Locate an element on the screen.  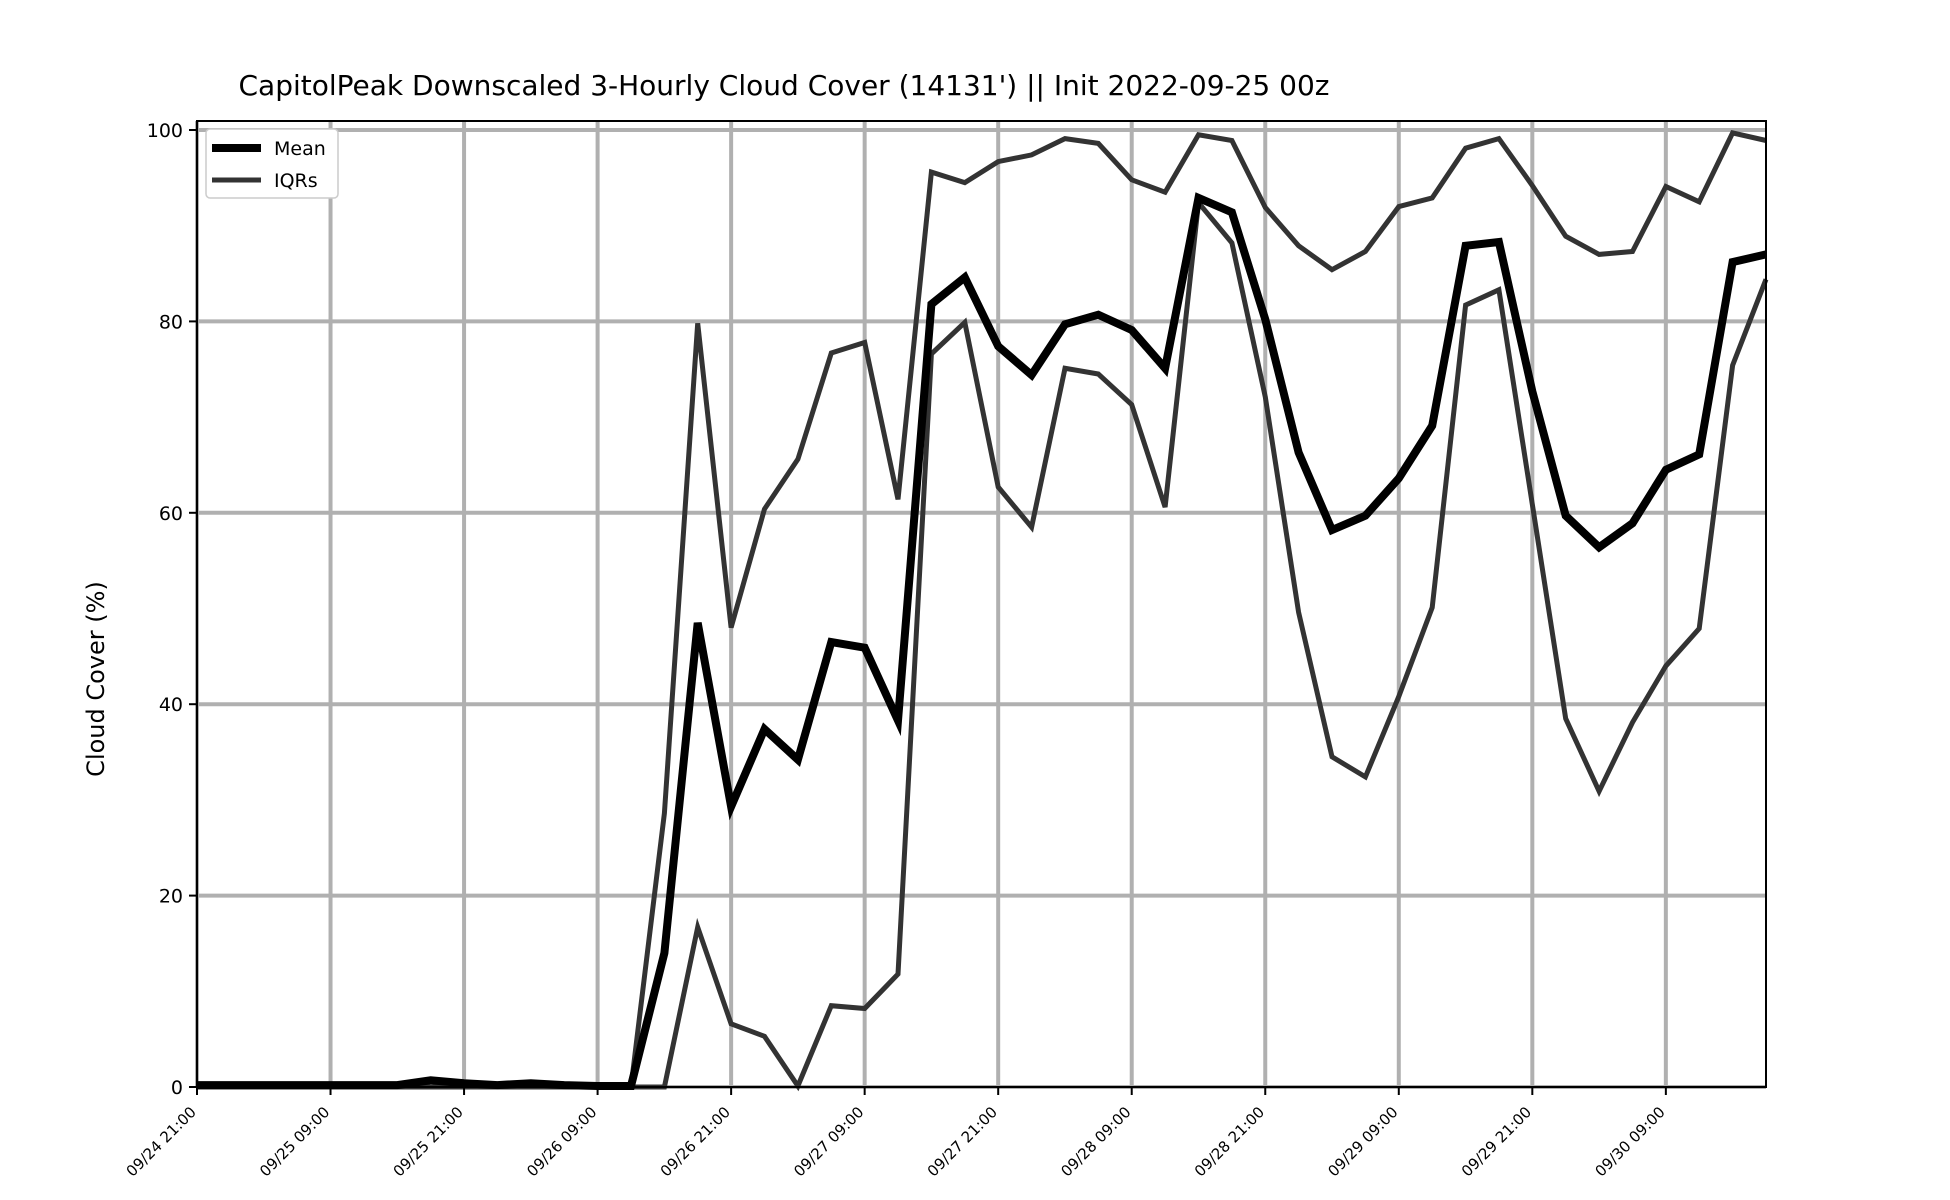
y-tick-label: 80 is located at coordinates (171, 322).